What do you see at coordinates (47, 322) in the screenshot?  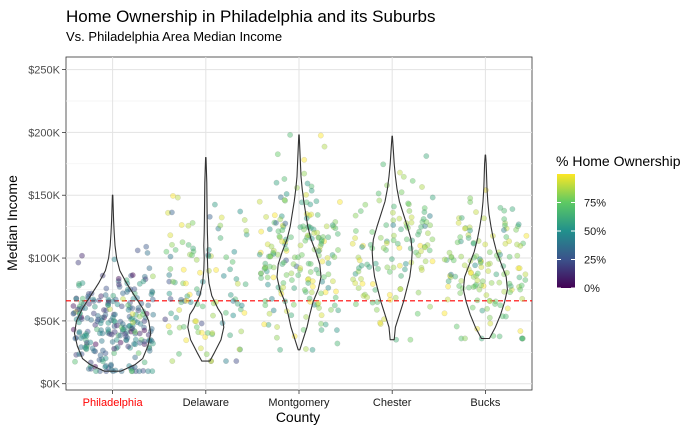 I see `y-tick-label: $50K` at bounding box center [47, 322].